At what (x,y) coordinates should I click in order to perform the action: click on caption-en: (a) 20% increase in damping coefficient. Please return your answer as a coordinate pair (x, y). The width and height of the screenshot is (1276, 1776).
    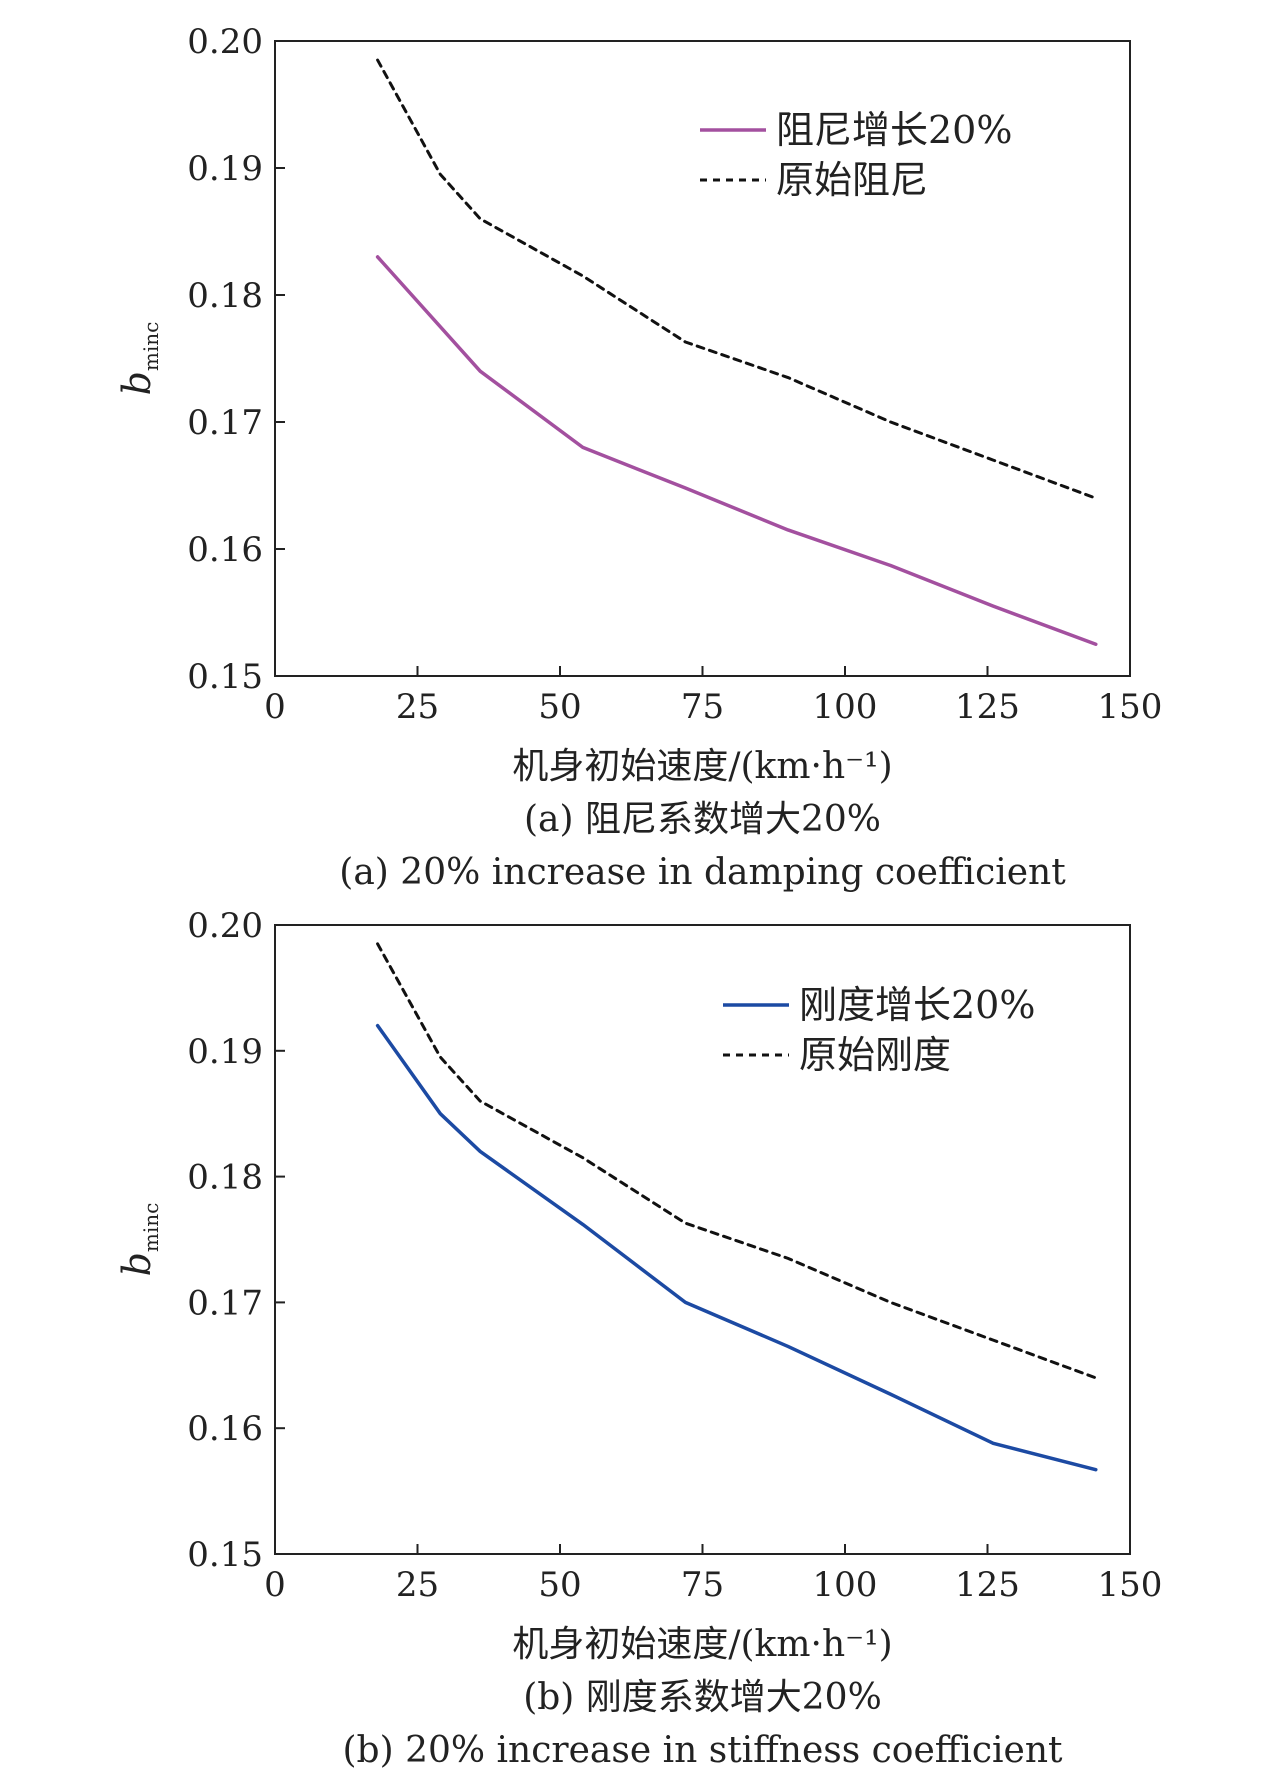
    Looking at the image, I should click on (702, 872).